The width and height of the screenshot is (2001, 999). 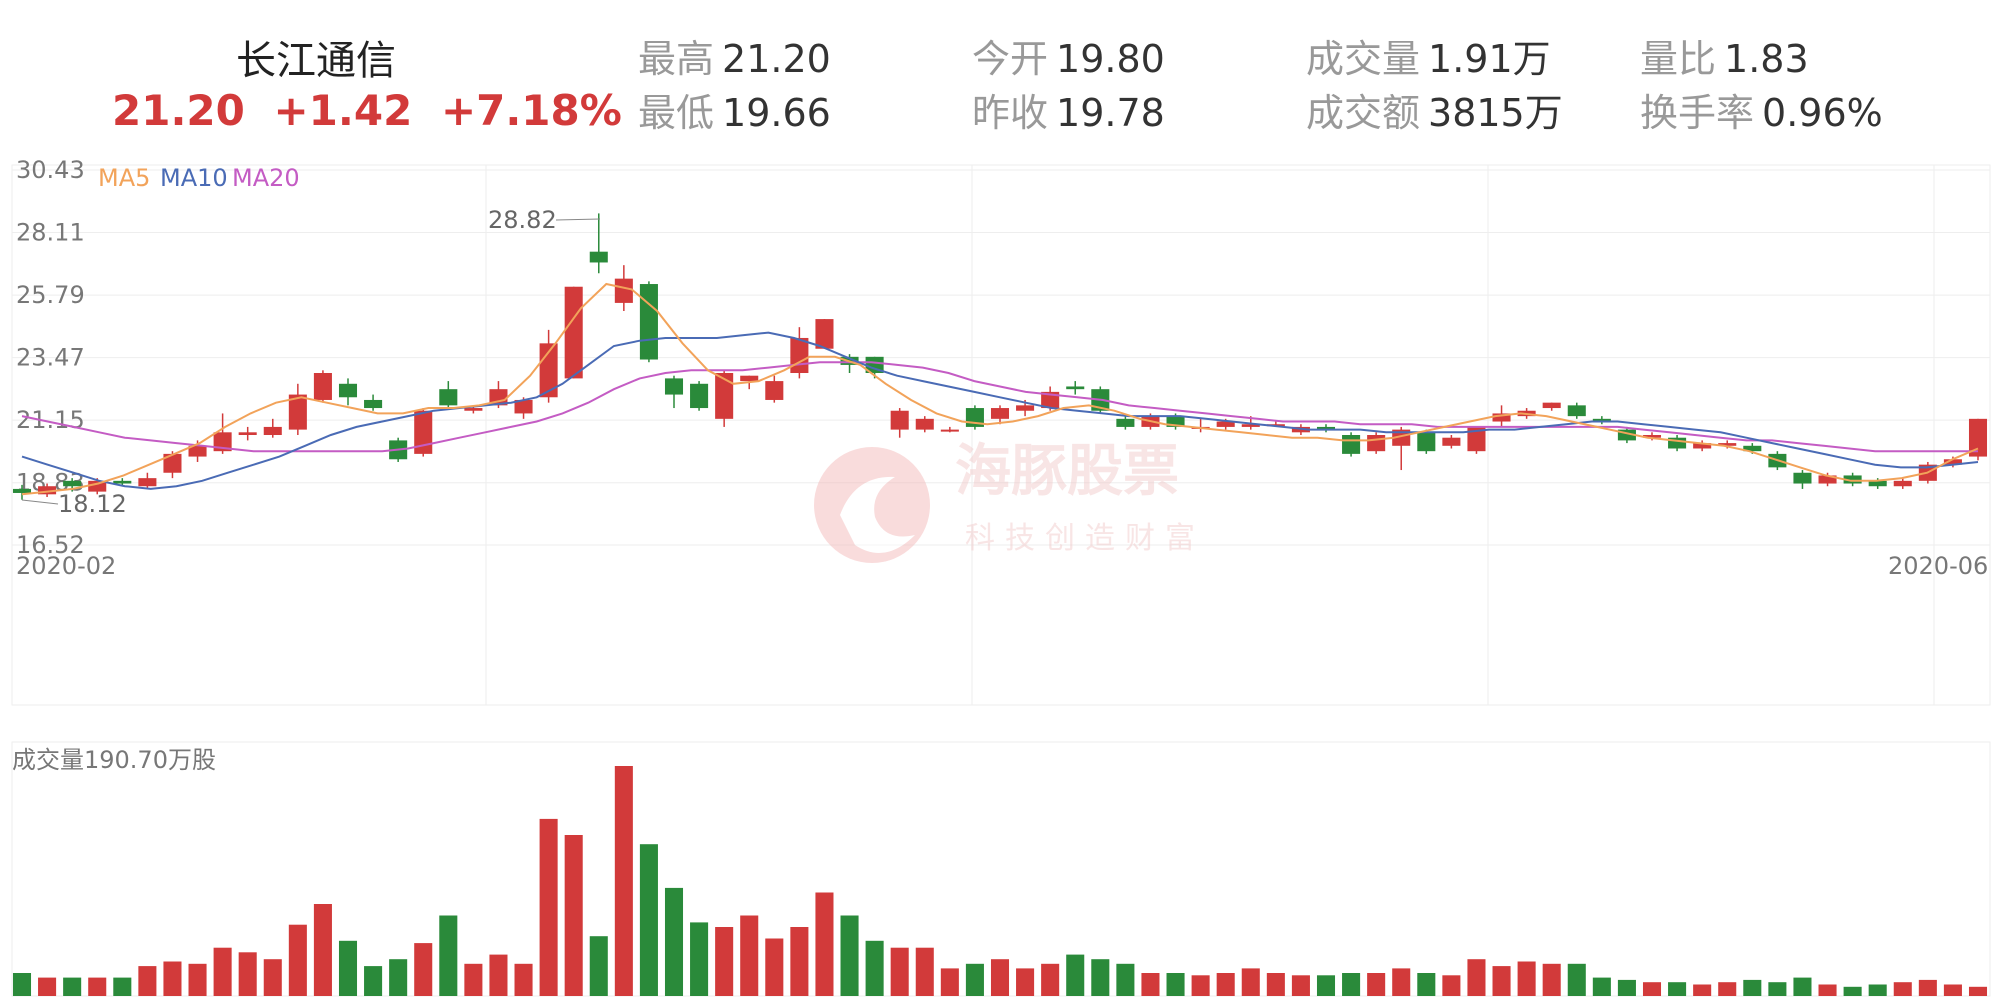 I want to click on legend-ma5: MA5, so click(x=124, y=178).